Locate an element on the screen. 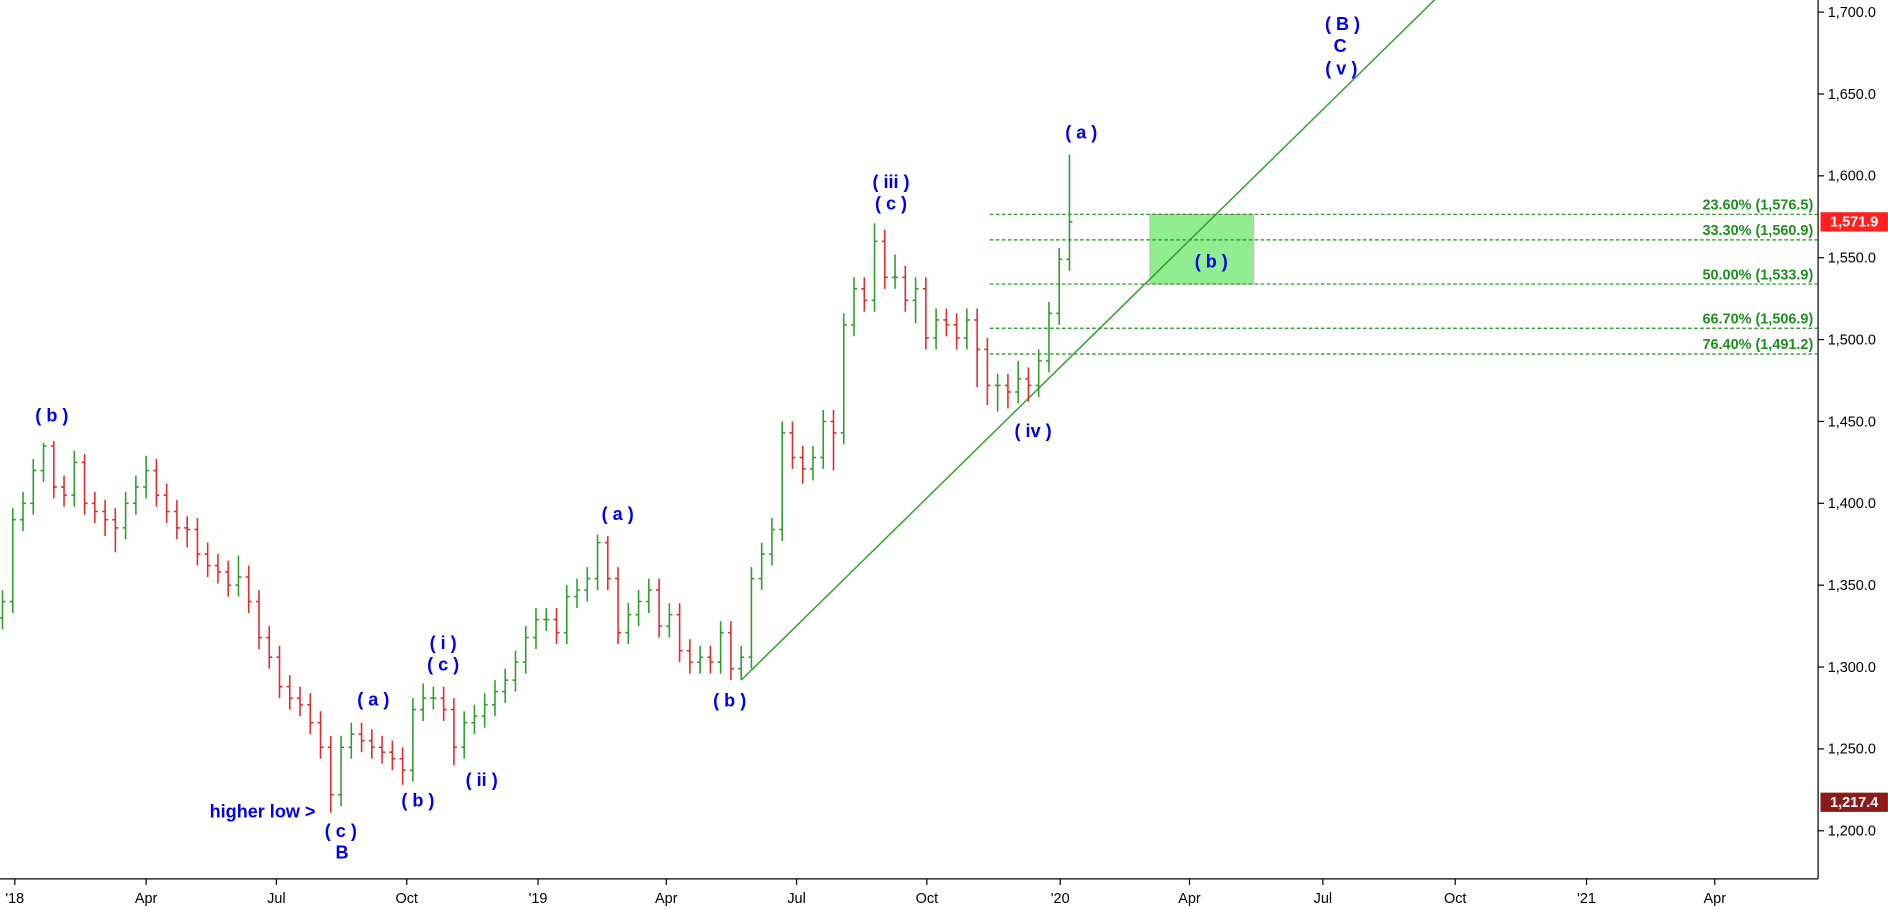 The width and height of the screenshot is (1888, 909). wave-label: ( B ) is located at coordinates (1342, 24).